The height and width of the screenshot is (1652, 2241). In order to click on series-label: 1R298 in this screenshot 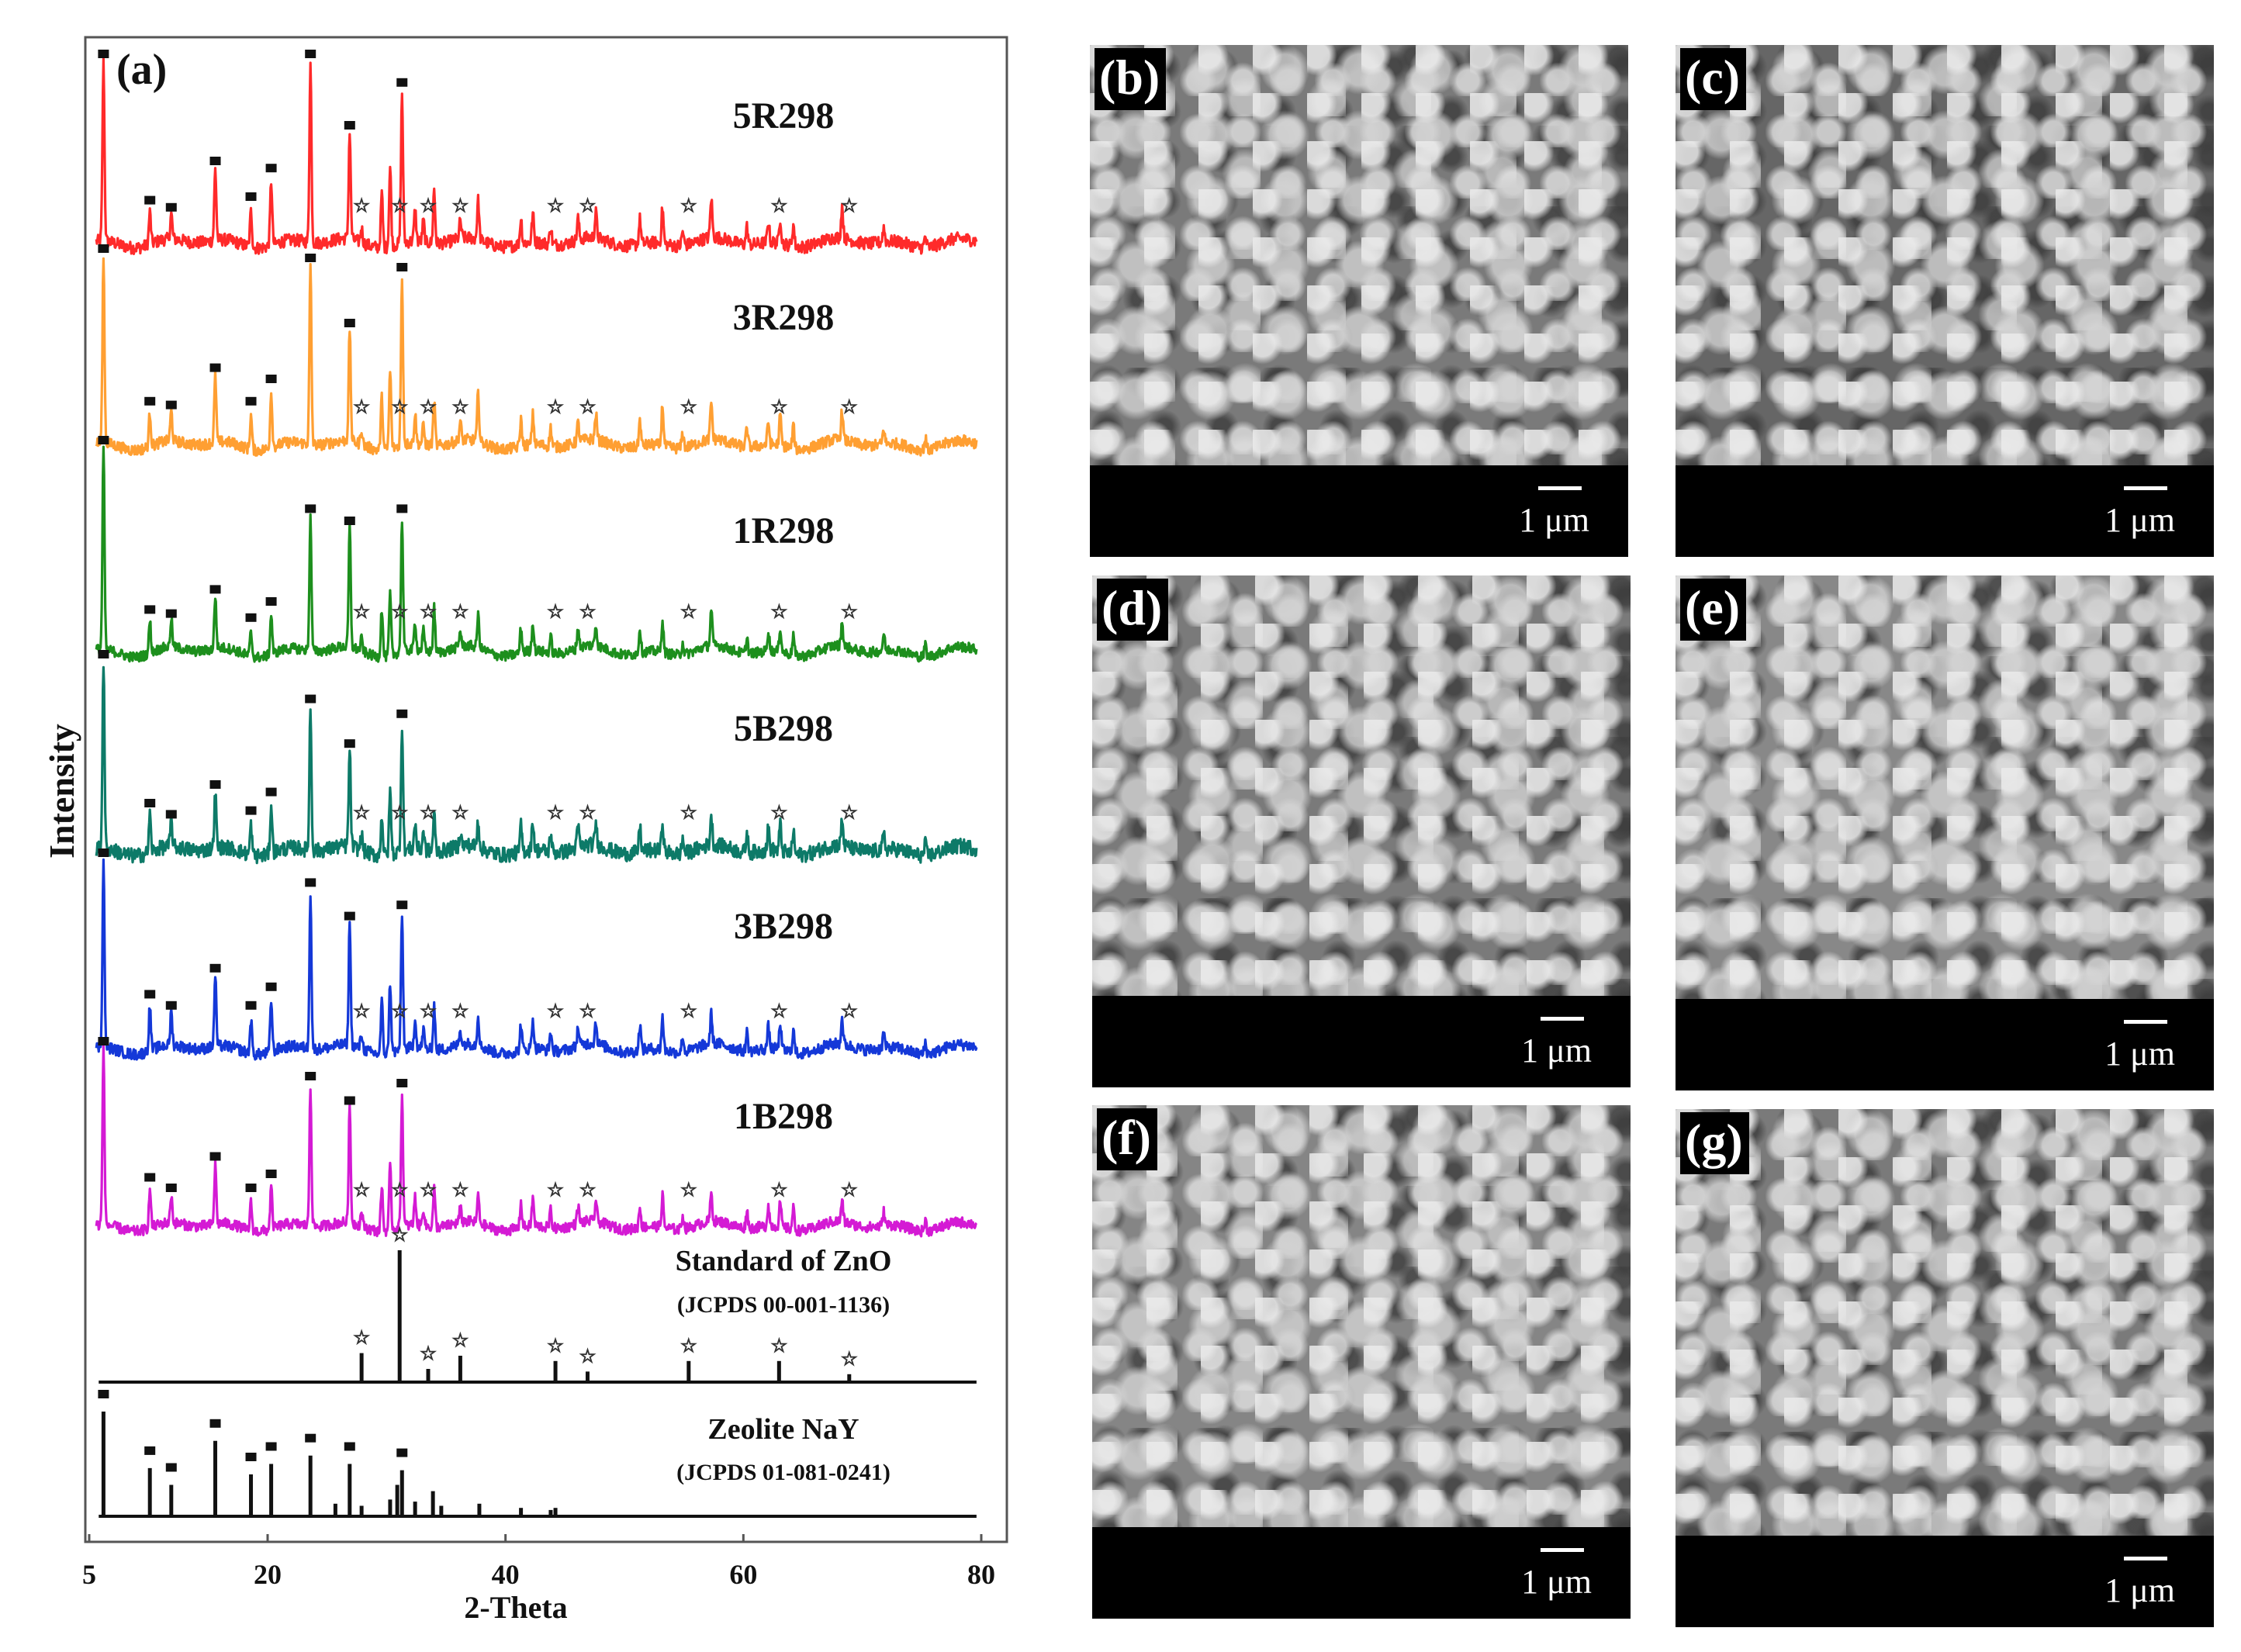, I will do `click(784, 530)`.